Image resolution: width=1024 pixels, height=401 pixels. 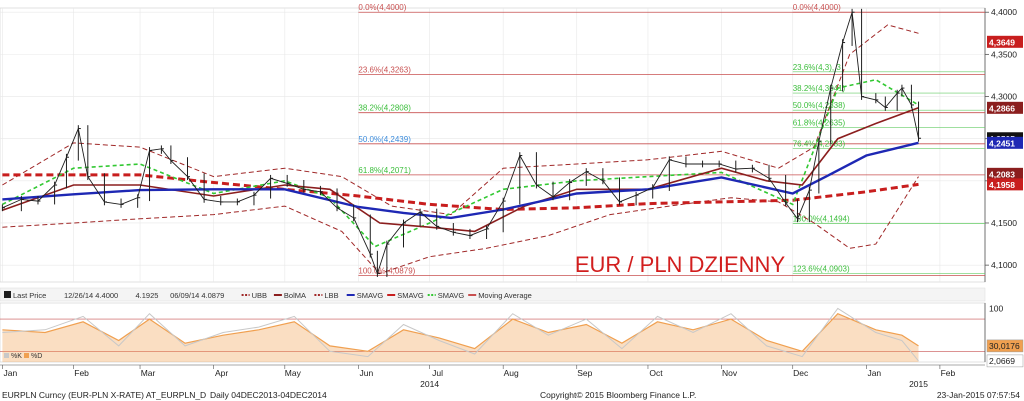 I want to click on oscillator-fill, so click(x=460, y=337).